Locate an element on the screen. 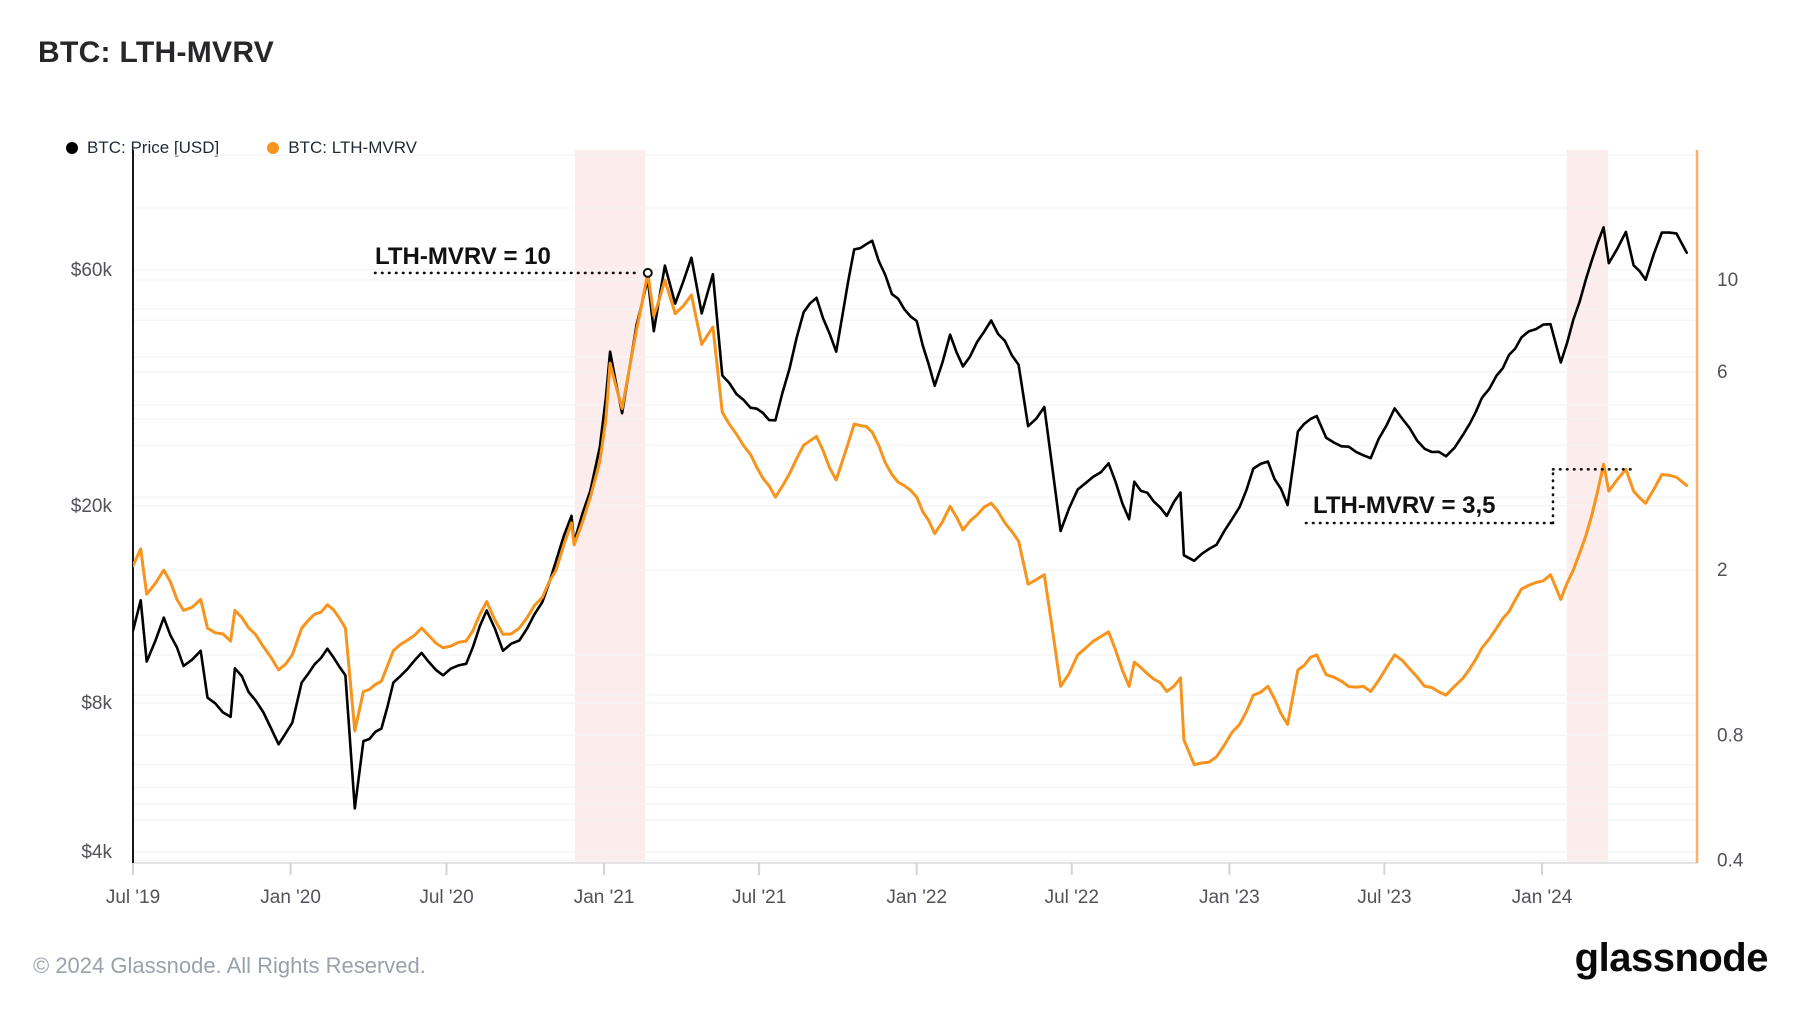 The height and width of the screenshot is (1013, 1800). x-axis-tick-label: Jan '23 is located at coordinates (1229, 897).